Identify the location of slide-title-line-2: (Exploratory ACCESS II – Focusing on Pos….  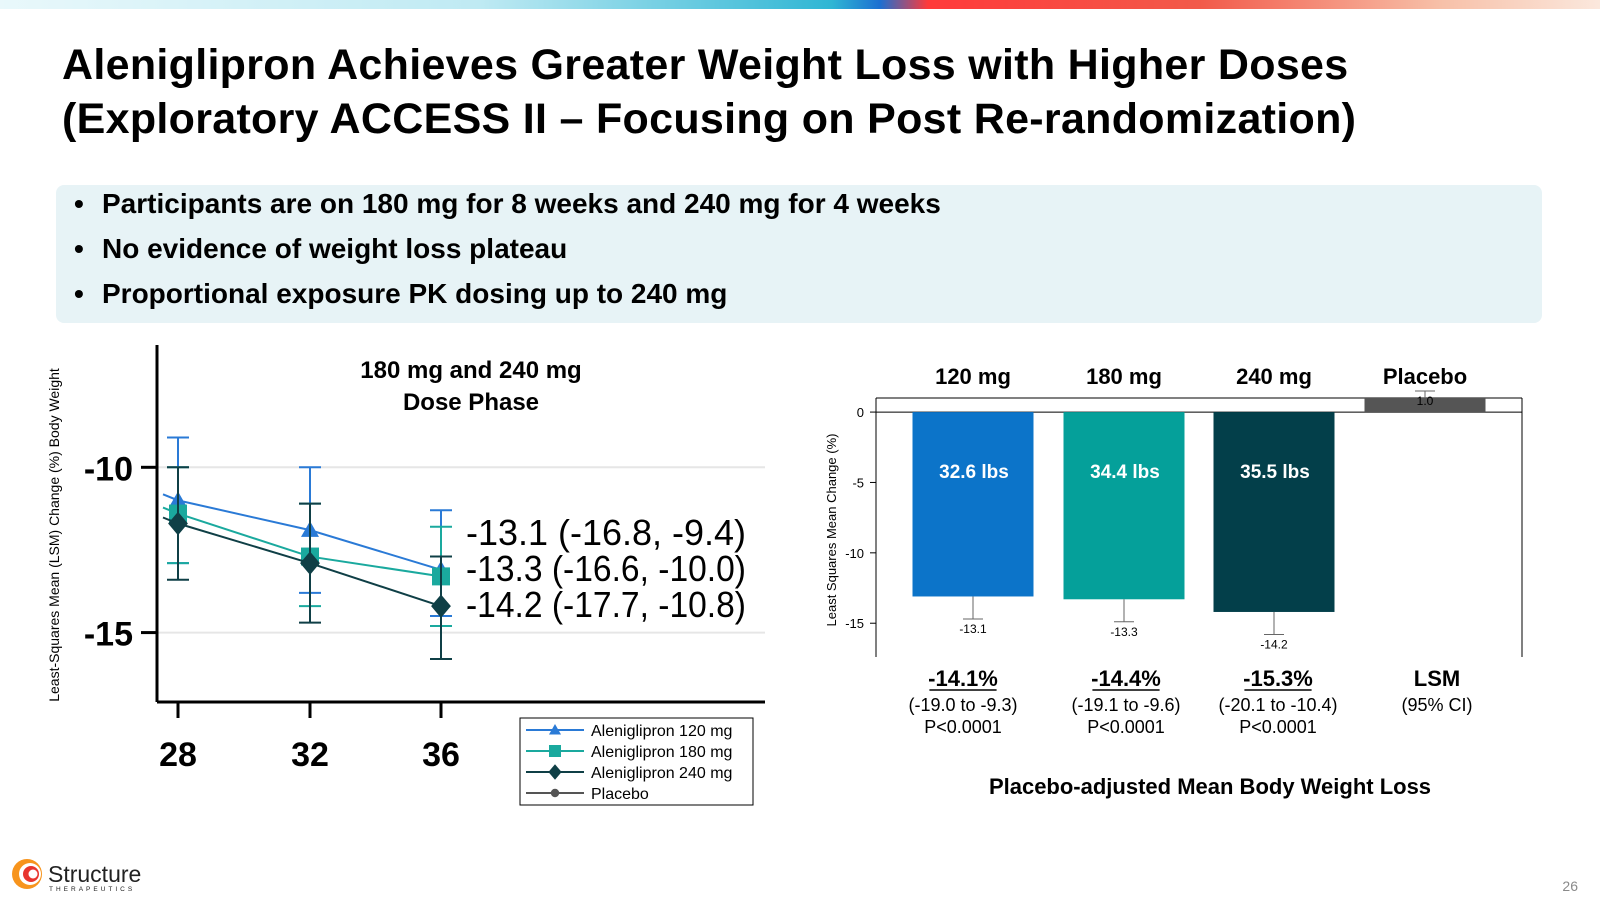
(709, 119).